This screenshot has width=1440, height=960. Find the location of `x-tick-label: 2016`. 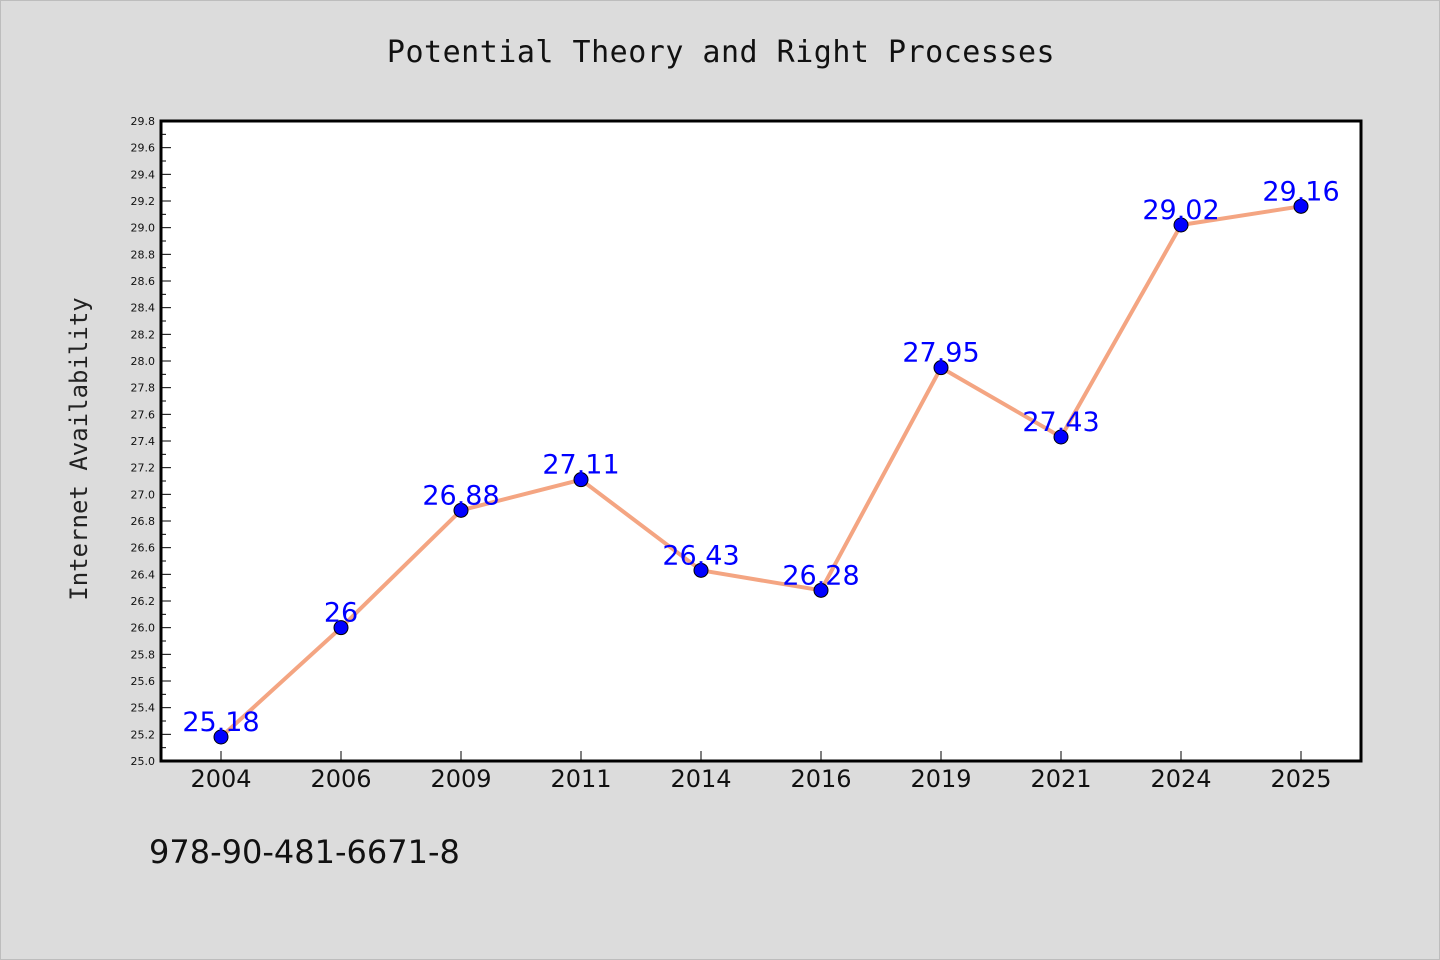

x-tick-label: 2016 is located at coordinates (820, 779).